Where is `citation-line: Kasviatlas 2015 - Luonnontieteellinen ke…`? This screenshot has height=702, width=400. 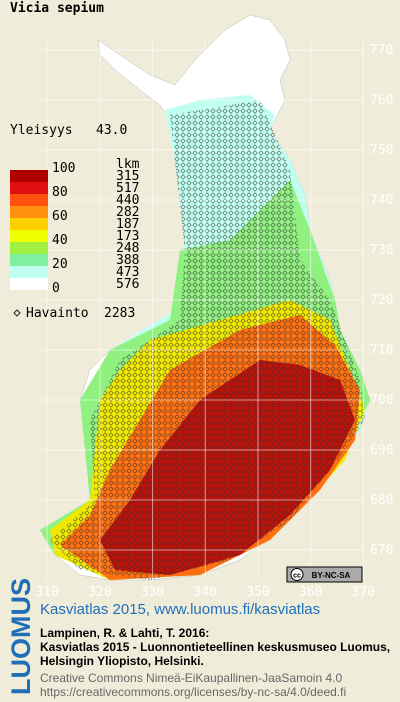 citation-line: Kasviatlas 2015 - Luonnontieteellinen ke… is located at coordinates (215, 647).